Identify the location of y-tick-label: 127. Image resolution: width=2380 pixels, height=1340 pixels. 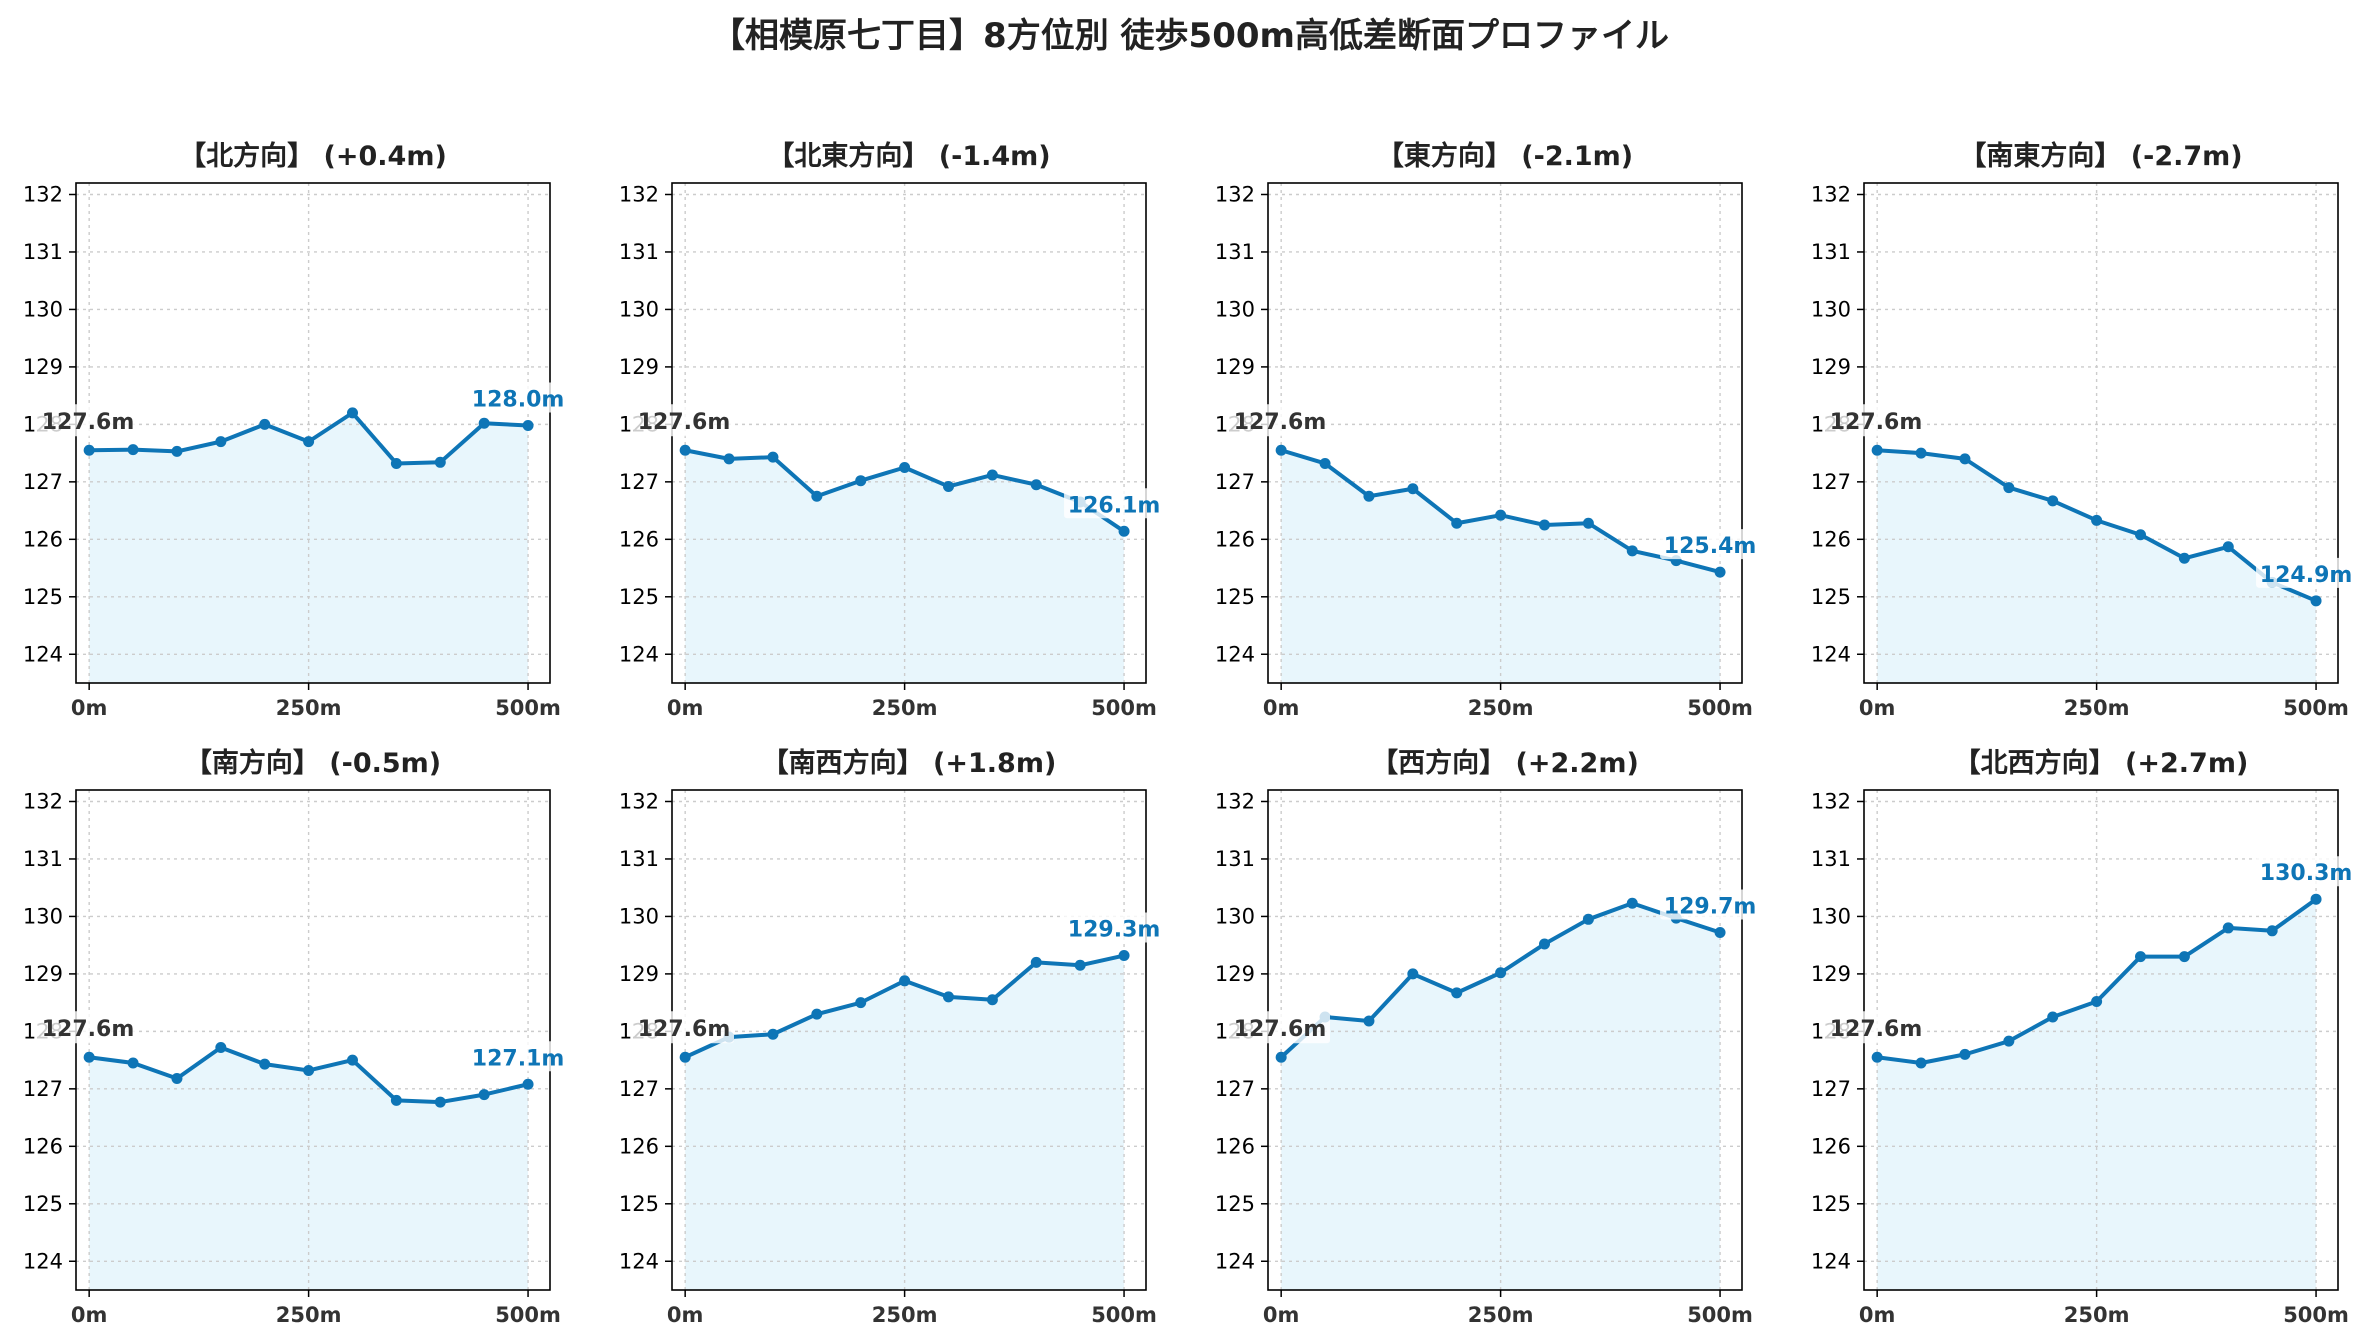
(43, 482).